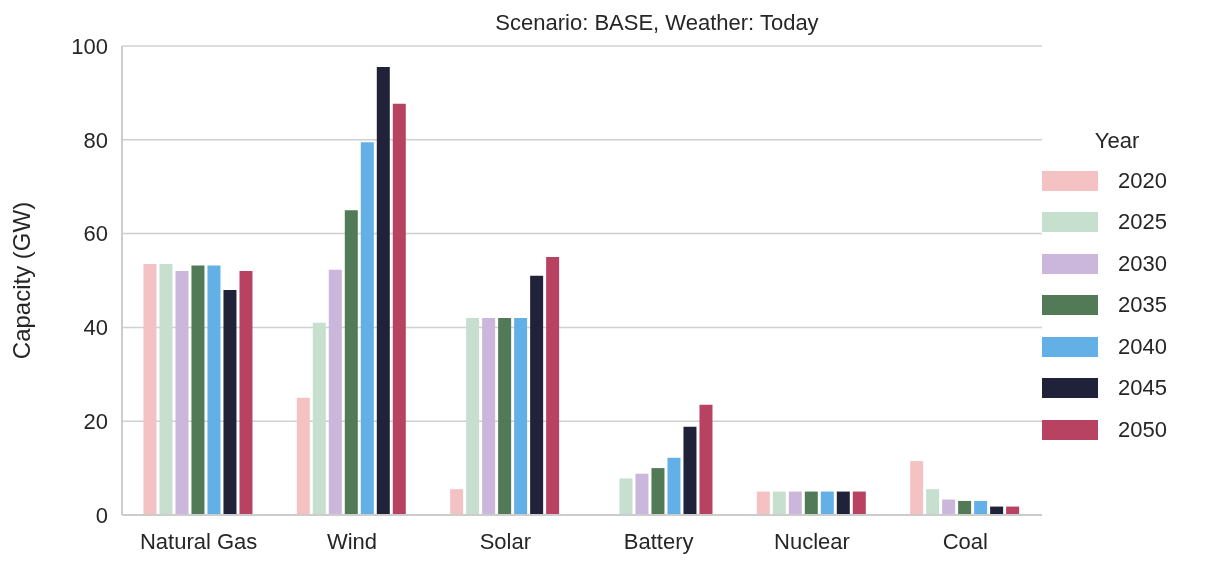 This screenshot has height=569, width=1206. Describe the element at coordinates (21, 280) in the screenshot. I see `y-axis-title: Capacity (GW)` at that location.